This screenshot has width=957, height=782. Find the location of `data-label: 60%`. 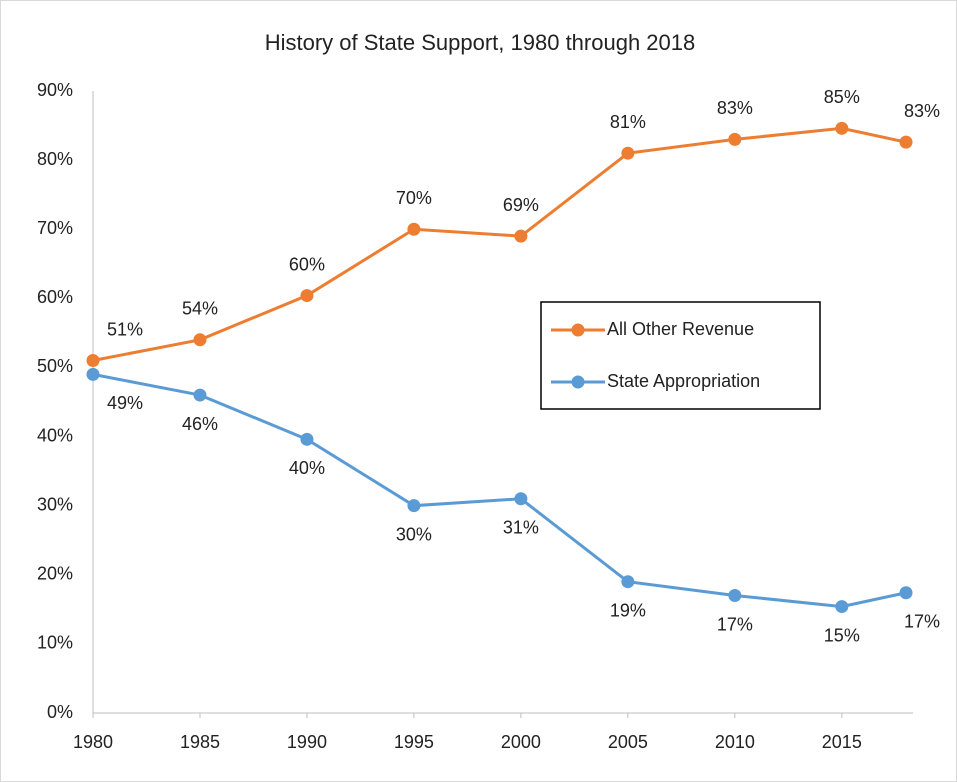

data-label: 60% is located at coordinates (307, 264).